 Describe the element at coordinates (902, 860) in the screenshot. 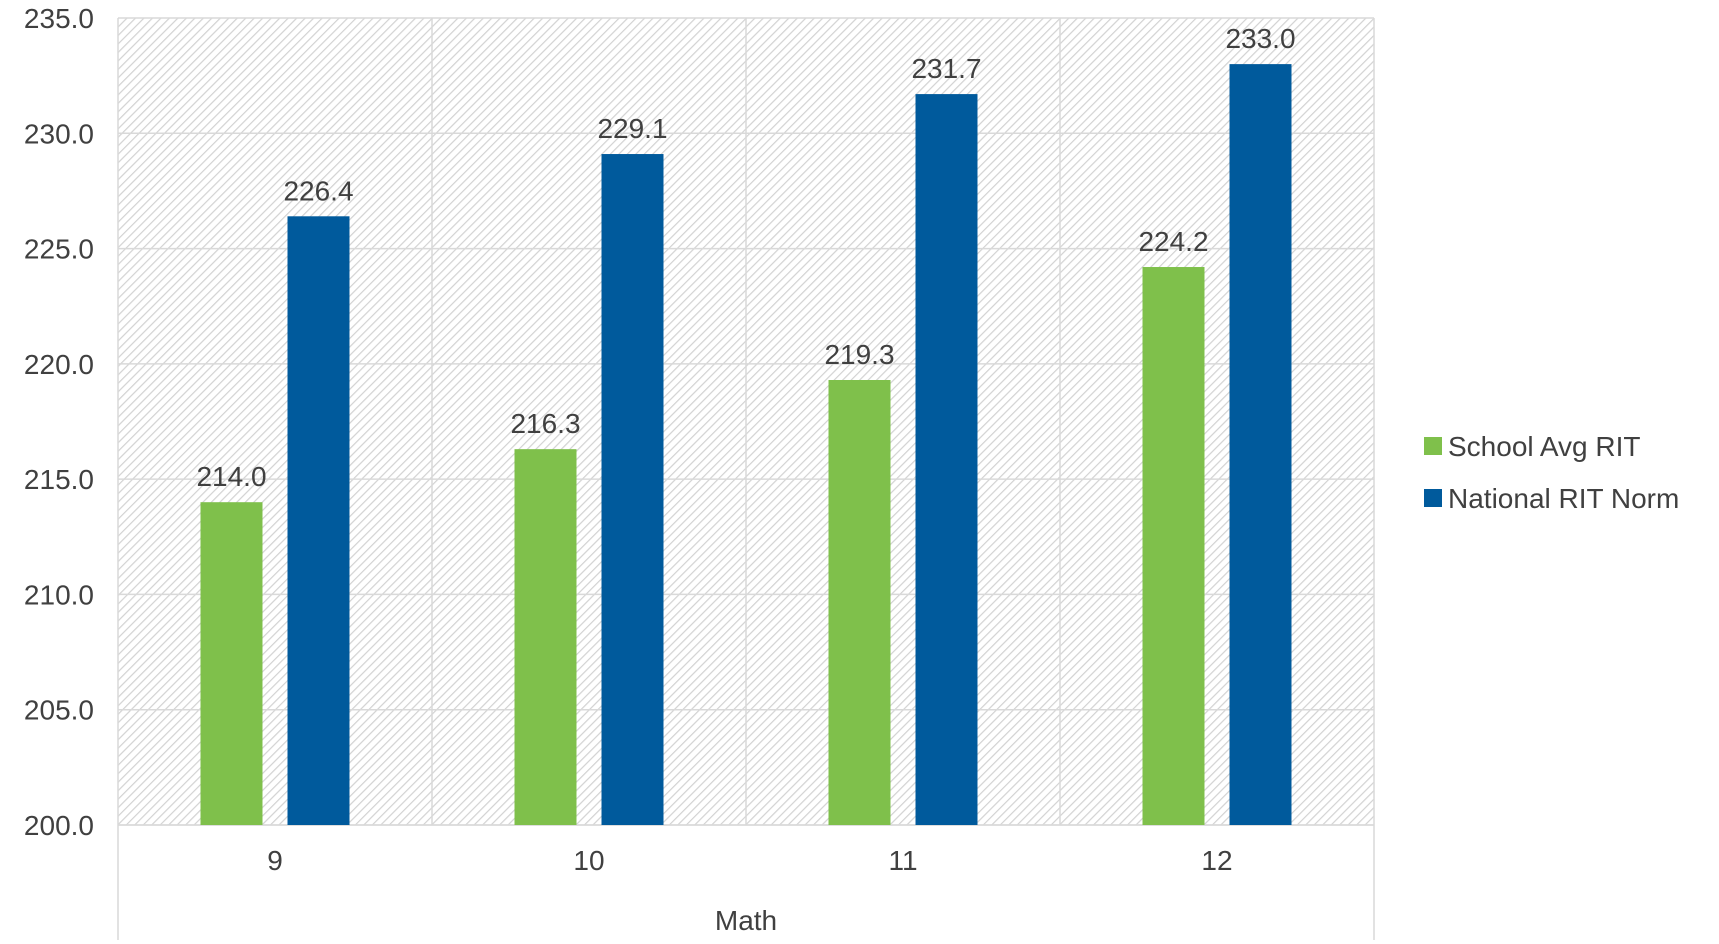

I see `x-category-label: 11` at that location.